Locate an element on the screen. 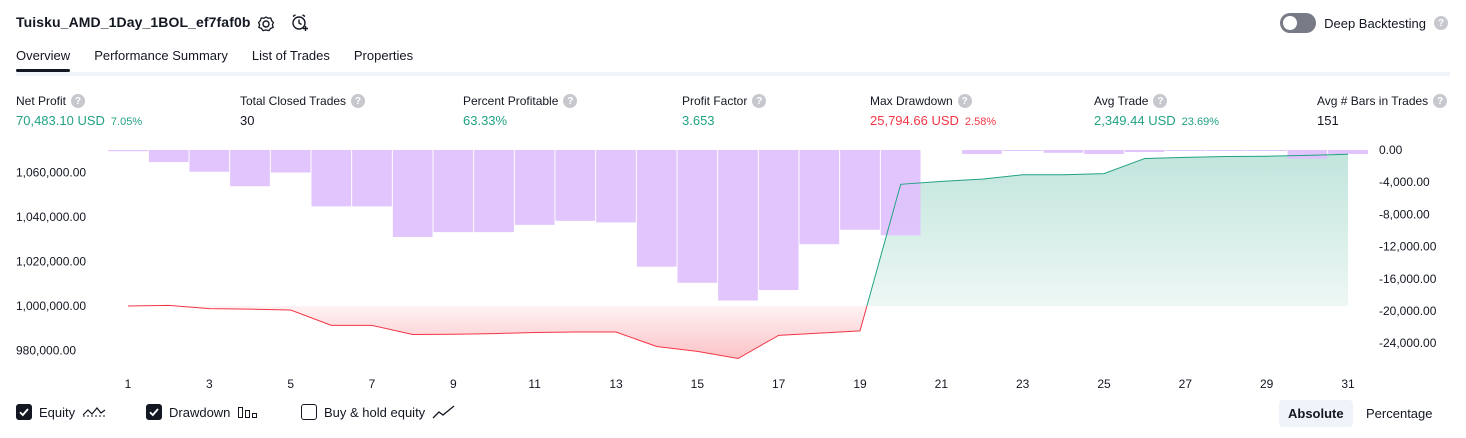 Image resolution: width=1466 pixels, height=438 pixels. stat-value: 70,483.10 USD is located at coordinates (60, 120).